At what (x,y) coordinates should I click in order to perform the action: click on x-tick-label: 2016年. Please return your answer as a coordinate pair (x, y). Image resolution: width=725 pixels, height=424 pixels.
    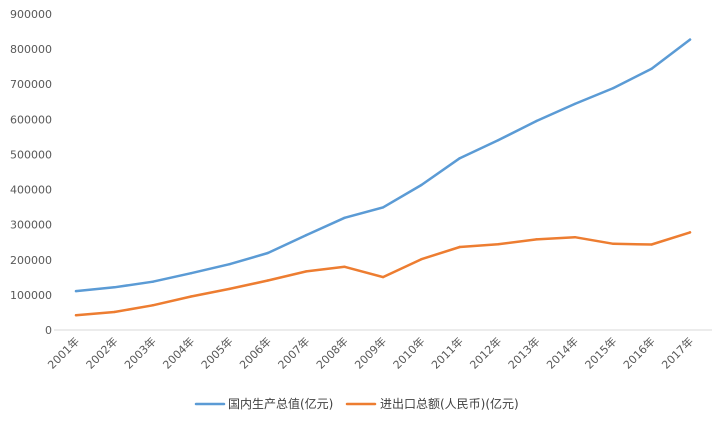
    Looking at the image, I should click on (638, 352).